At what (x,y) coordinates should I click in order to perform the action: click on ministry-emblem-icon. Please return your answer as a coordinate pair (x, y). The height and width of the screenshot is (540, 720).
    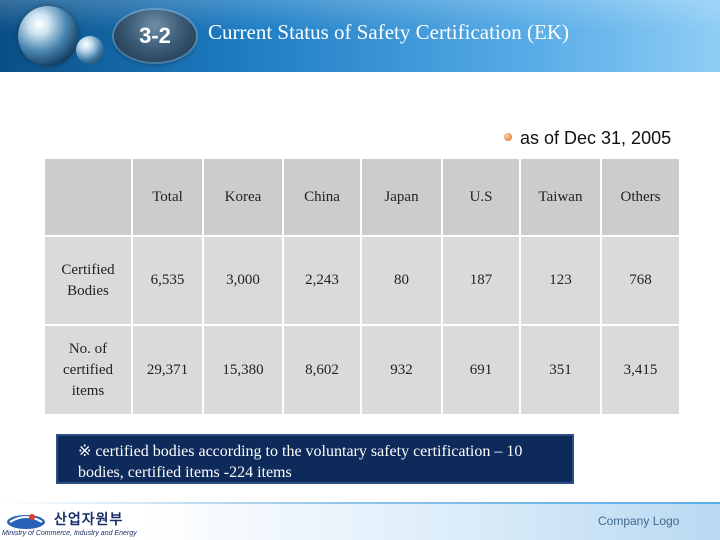
    Looking at the image, I should click on (26, 521).